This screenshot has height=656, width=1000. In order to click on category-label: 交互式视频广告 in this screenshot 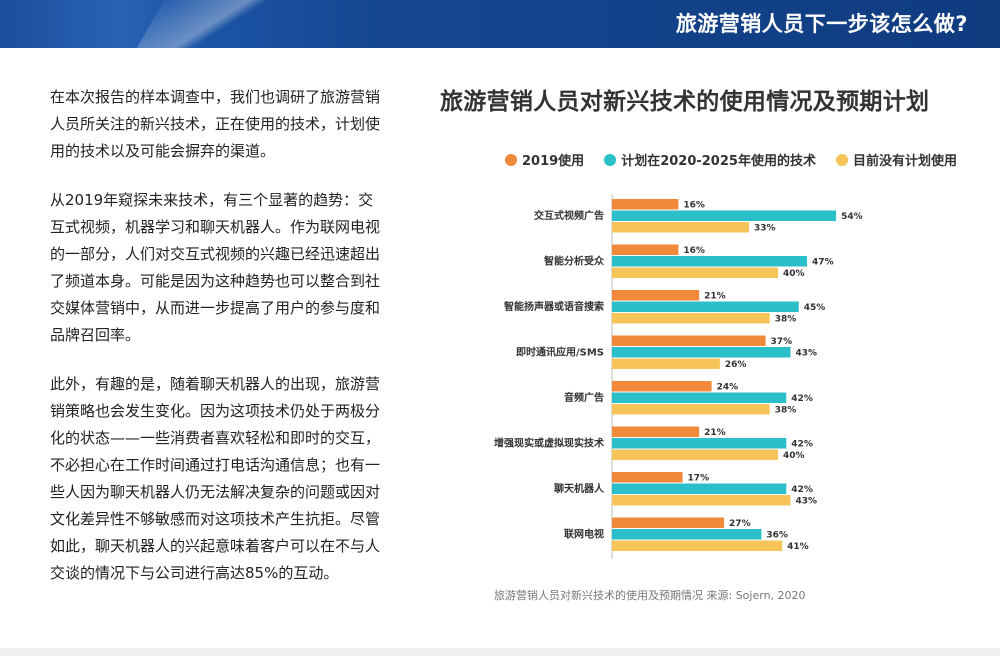, I will do `click(569, 215)`.